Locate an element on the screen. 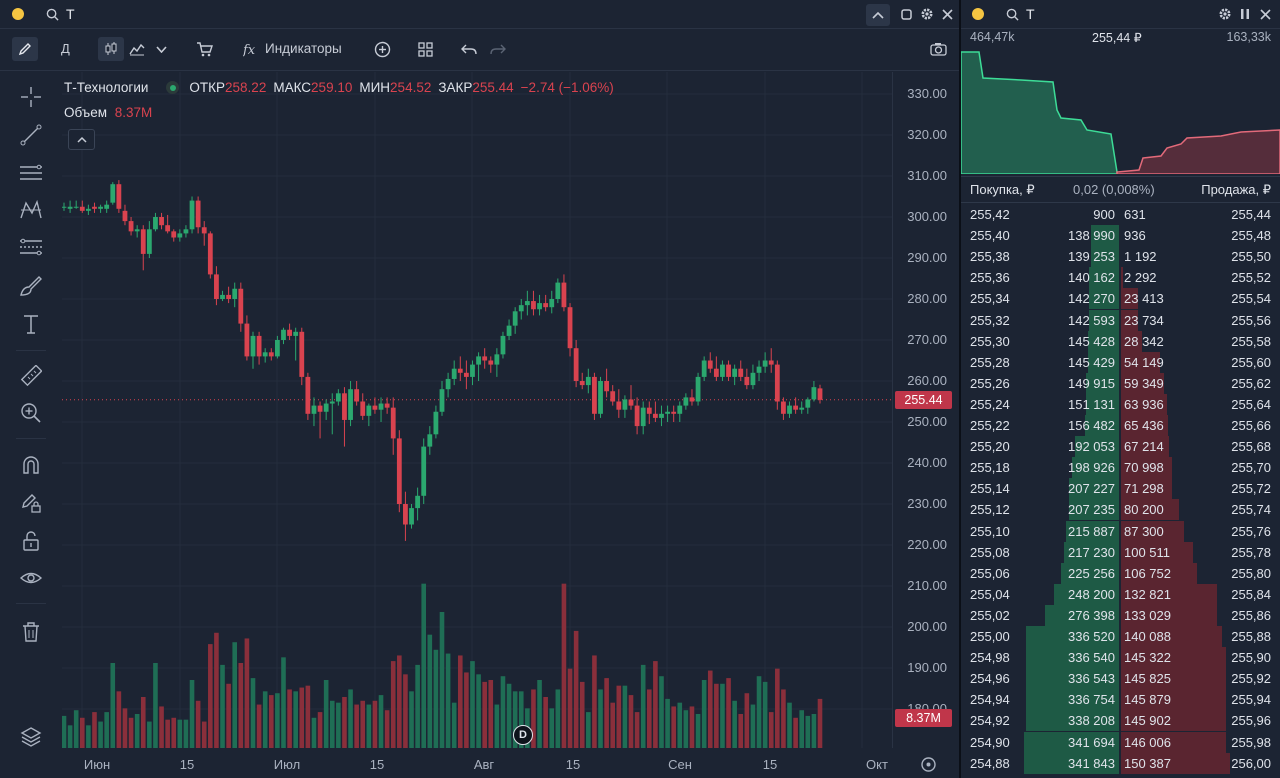 The width and height of the screenshot is (1280, 778). price-axis-label: 300.00 is located at coordinates (927, 216).